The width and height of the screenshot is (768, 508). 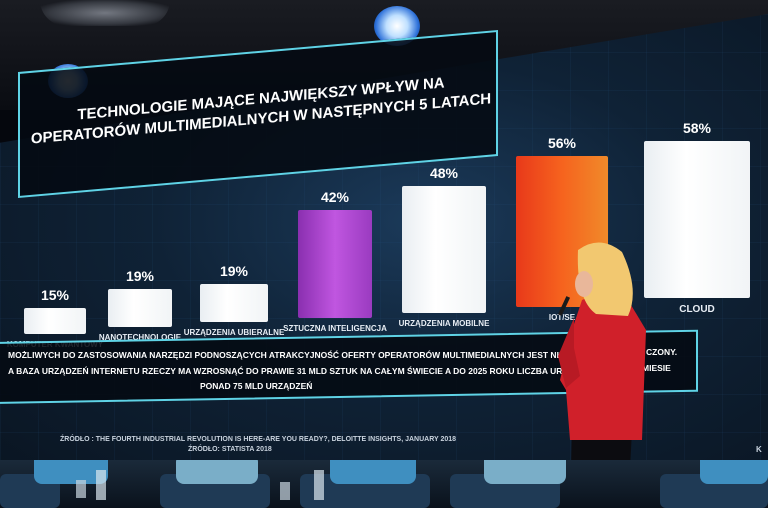 I want to click on bar-value-label: 42%, so click(x=335, y=197).